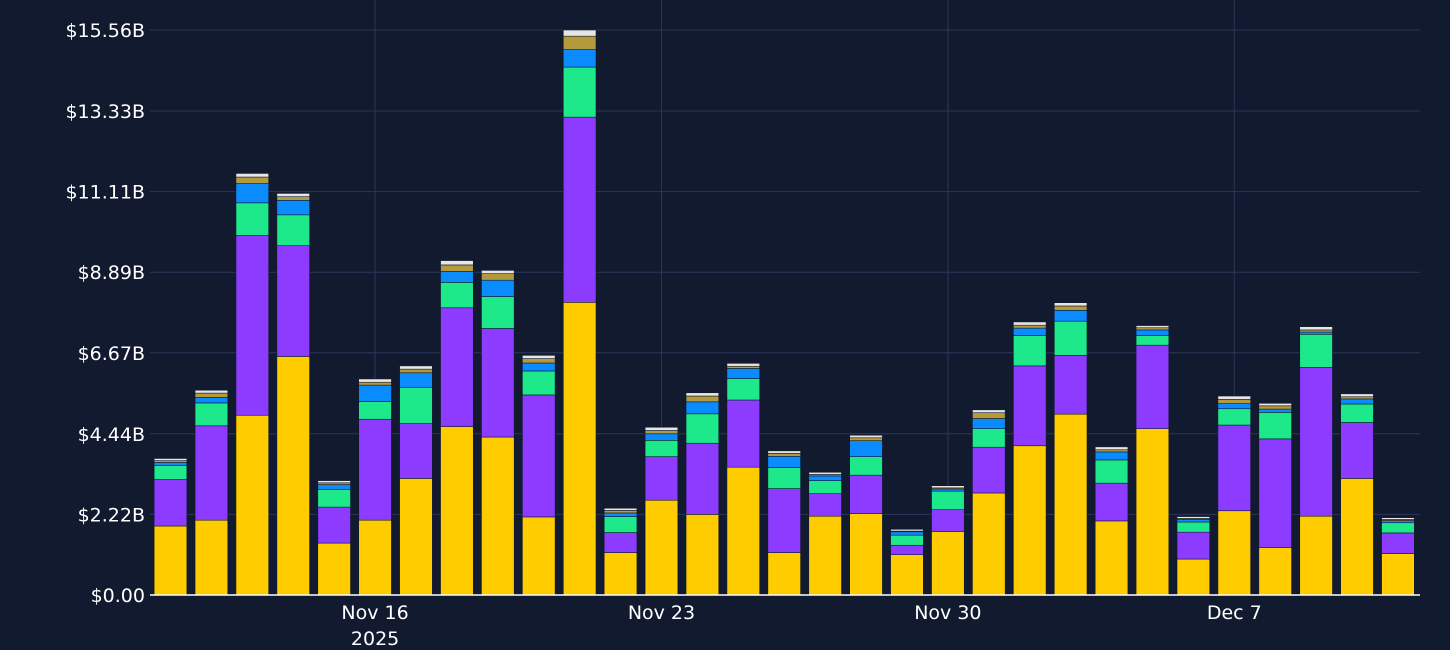 This screenshot has height=650, width=1450. I want to click on y-tick-label: $13.33B, so click(105, 112).